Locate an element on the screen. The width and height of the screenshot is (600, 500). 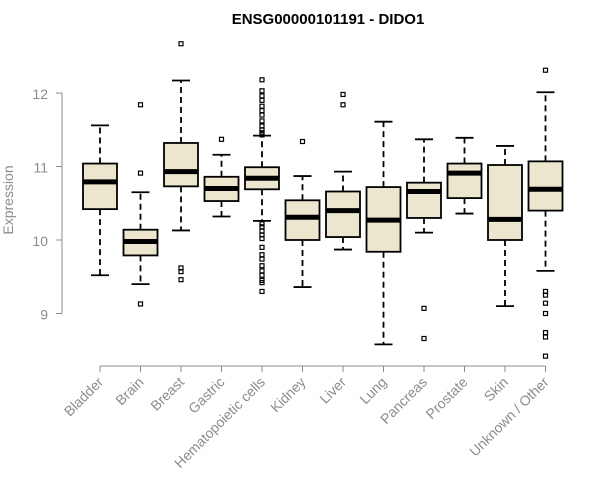
box-skin is located at coordinates (505, 226).